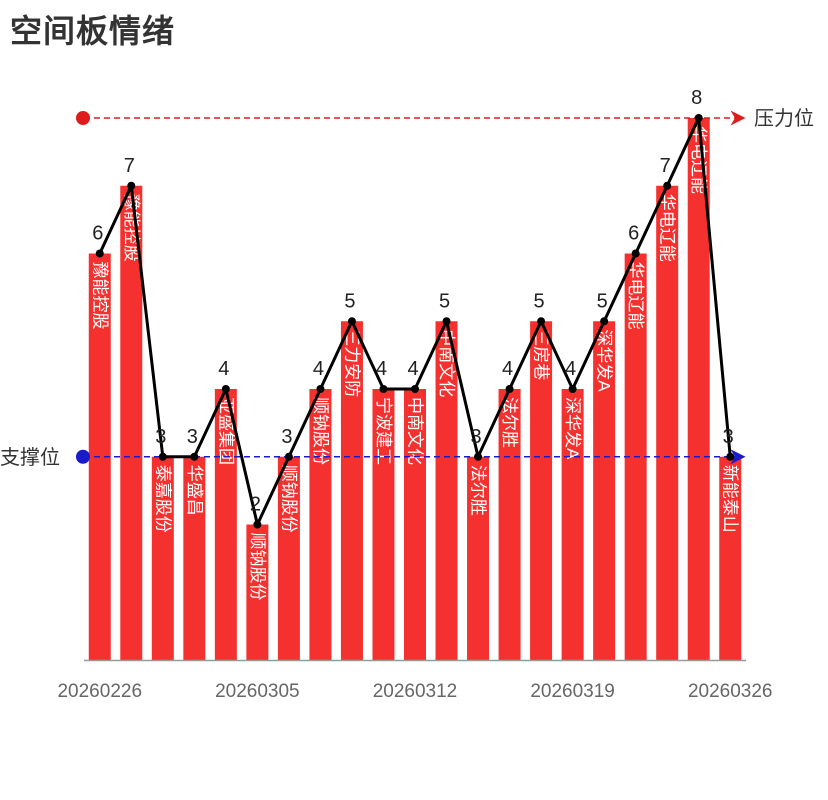 Image resolution: width=828 pixels, height=800 pixels. Describe the element at coordinates (784, 118) in the screenshot. I see `reference-label: 压力位` at that location.